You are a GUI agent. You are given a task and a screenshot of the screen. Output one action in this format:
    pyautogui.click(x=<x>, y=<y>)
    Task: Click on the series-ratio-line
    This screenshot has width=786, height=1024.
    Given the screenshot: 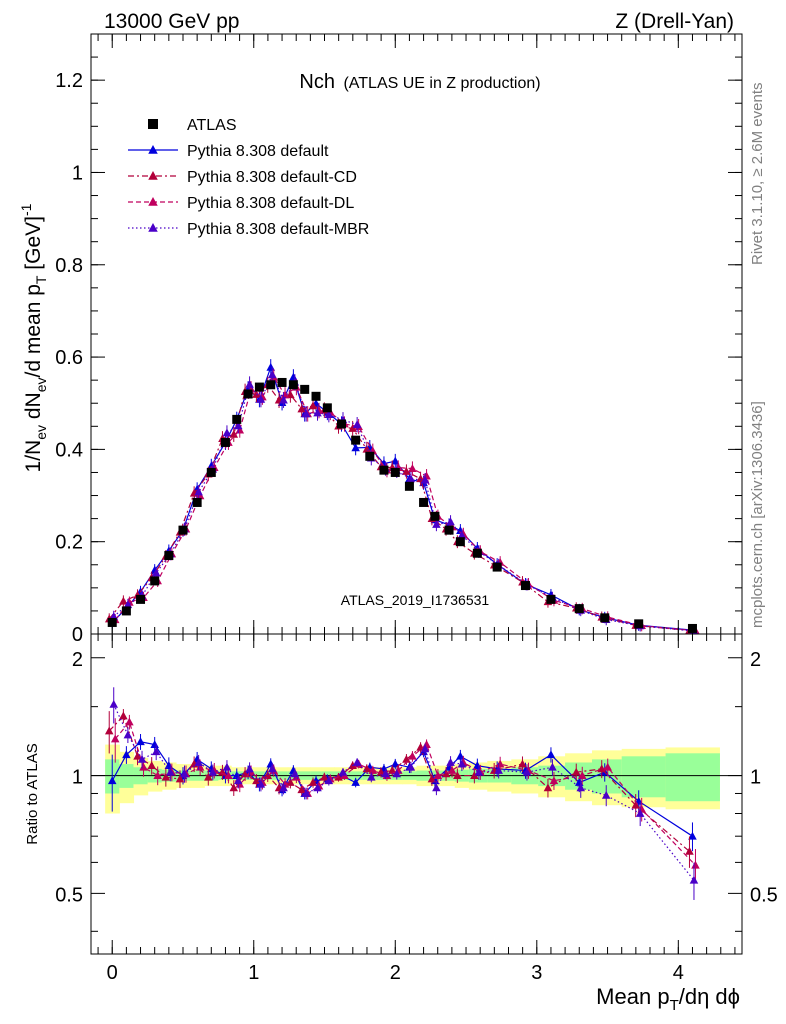 What is the action you would take?
    pyautogui.click(x=405, y=793)
    